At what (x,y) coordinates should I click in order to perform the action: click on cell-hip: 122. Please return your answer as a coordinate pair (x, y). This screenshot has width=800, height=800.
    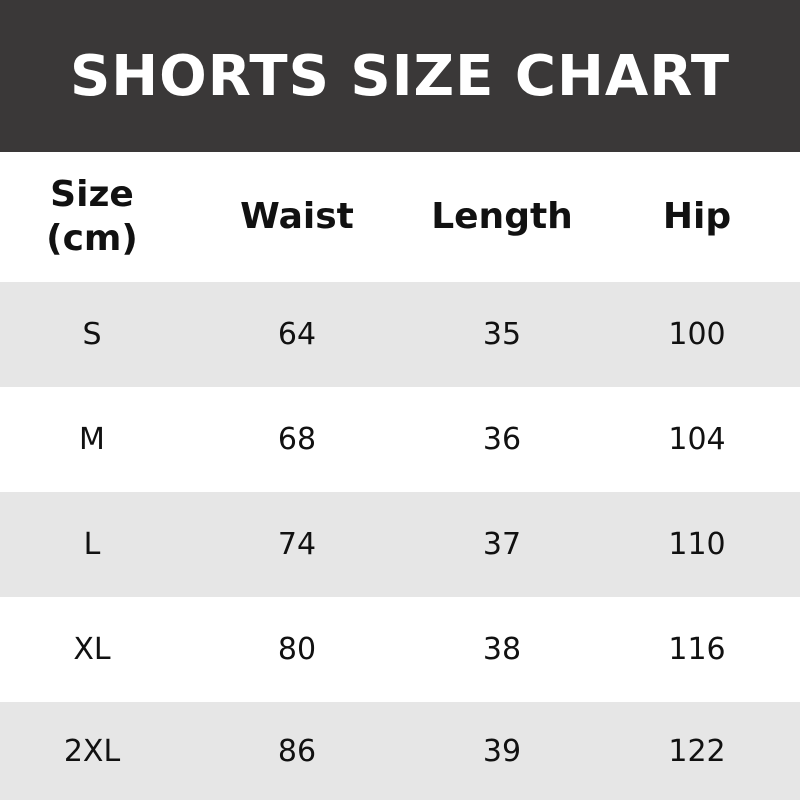
    Looking at the image, I should click on (697, 751).